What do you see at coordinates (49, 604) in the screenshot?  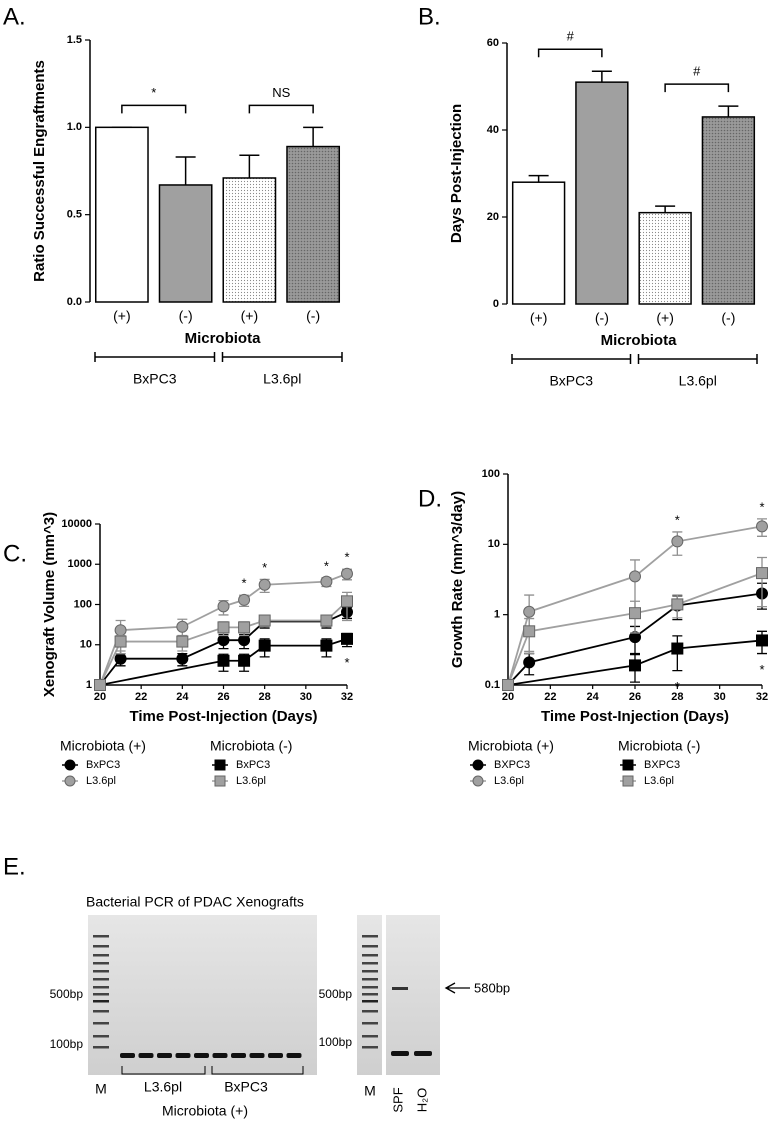 I see `y-axis-label: Xenograft Volume (mm^3)` at bounding box center [49, 604].